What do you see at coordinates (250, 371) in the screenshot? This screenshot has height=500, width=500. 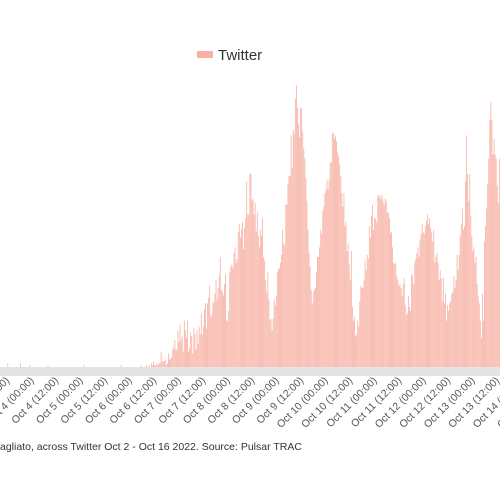 I see `x-axis-band` at bounding box center [250, 371].